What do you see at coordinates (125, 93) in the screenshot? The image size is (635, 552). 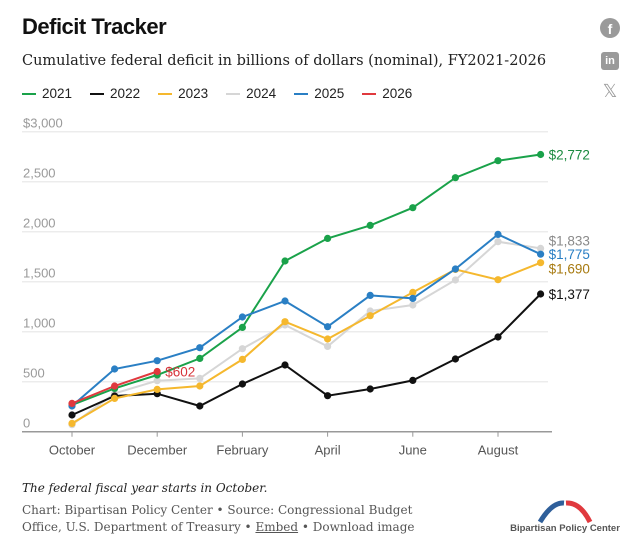 I see `legend-label: 2022` at bounding box center [125, 93].